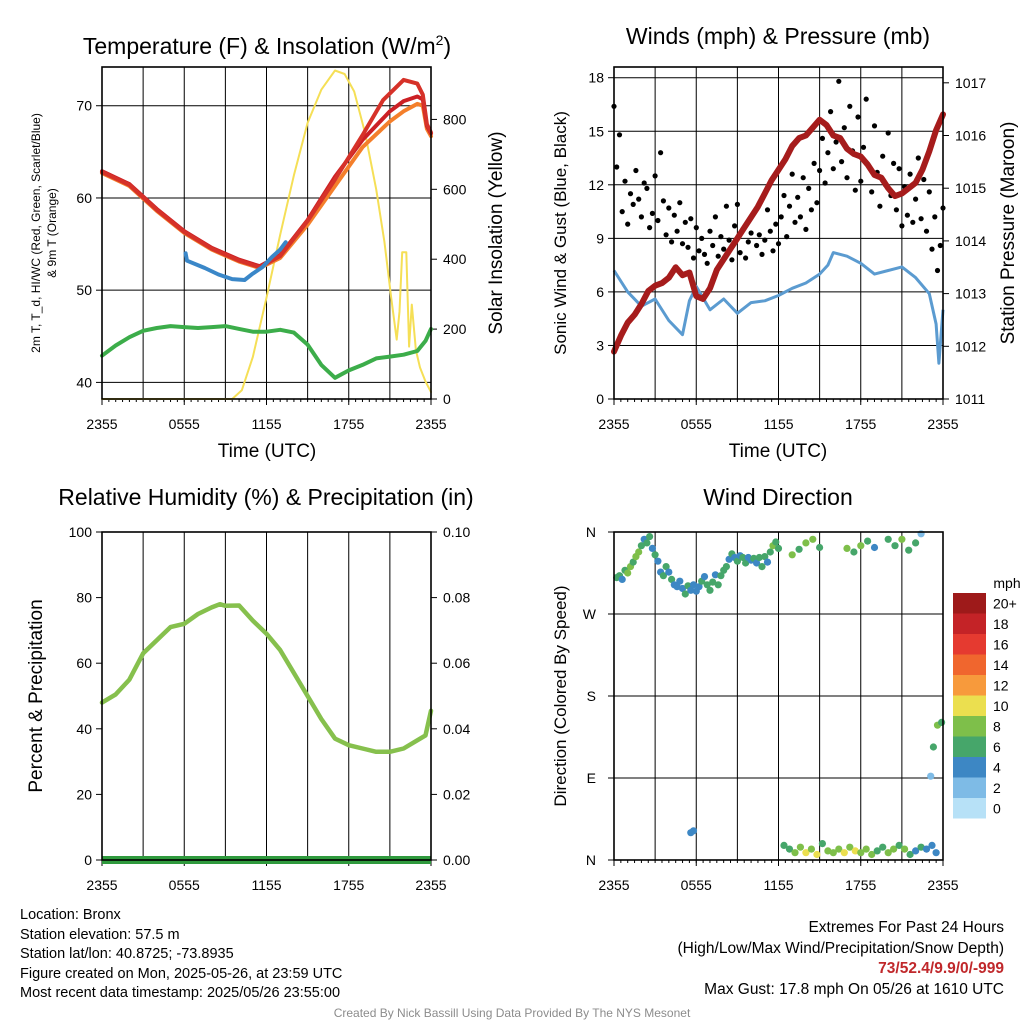 This screenshot has height=1024, width=1024. Describe the element at coordinates (1006, 583) in the screenshot. I see `legend-title: mph` at that location.